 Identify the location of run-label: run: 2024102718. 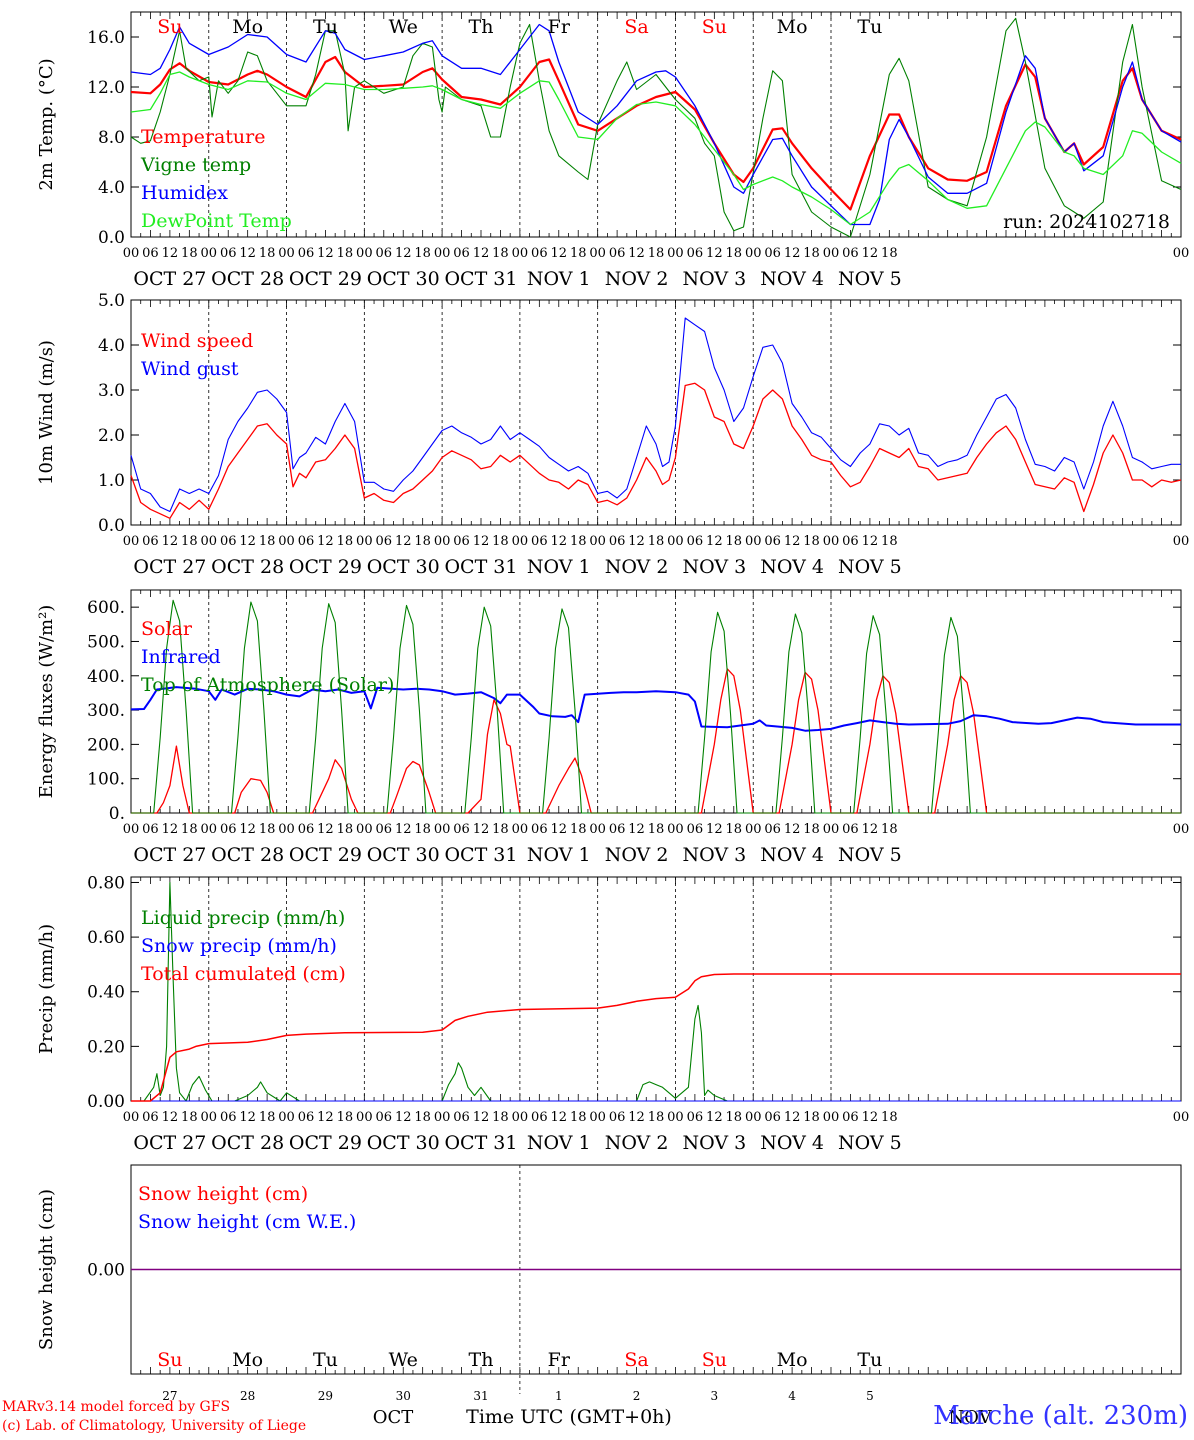
(1086, 222).